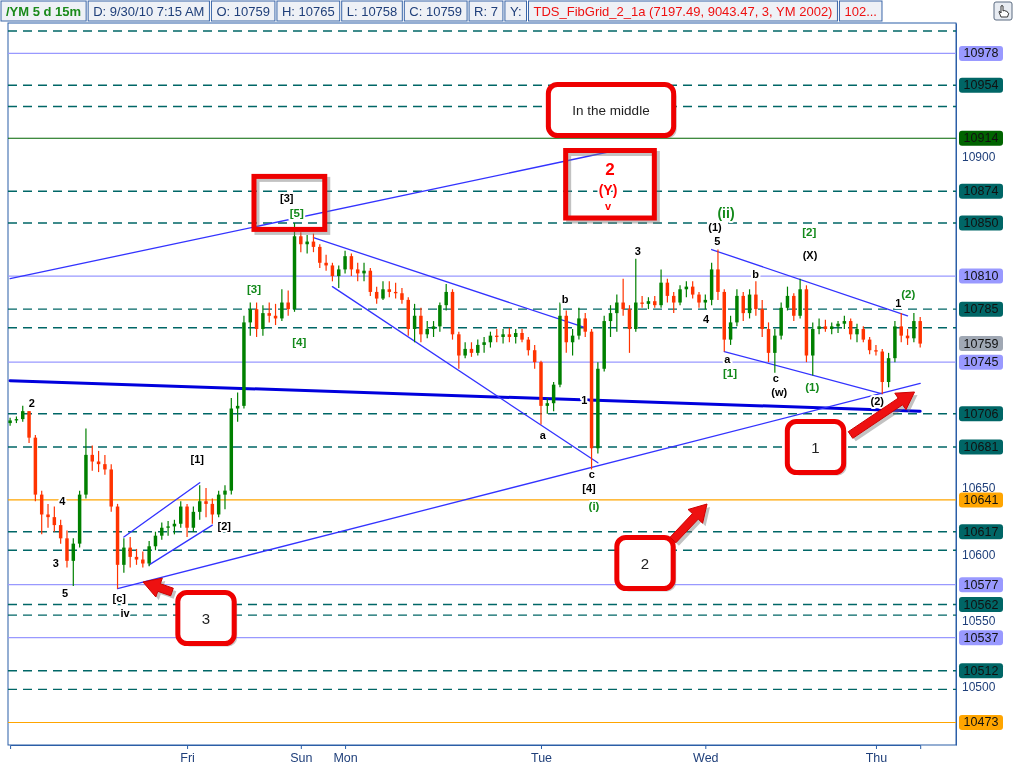  What do you see at coordinates (611, 110) in the screenshot?
I see `annotation: In the middle` at bounding box center [611, 110].